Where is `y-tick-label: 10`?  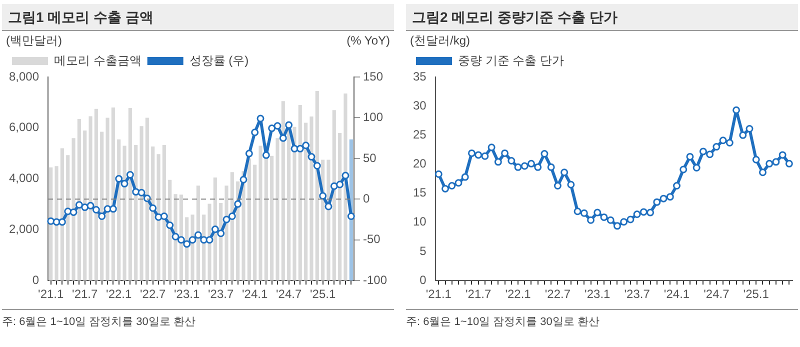
y-tick-label: 10 is located at coordinates (419, 221).